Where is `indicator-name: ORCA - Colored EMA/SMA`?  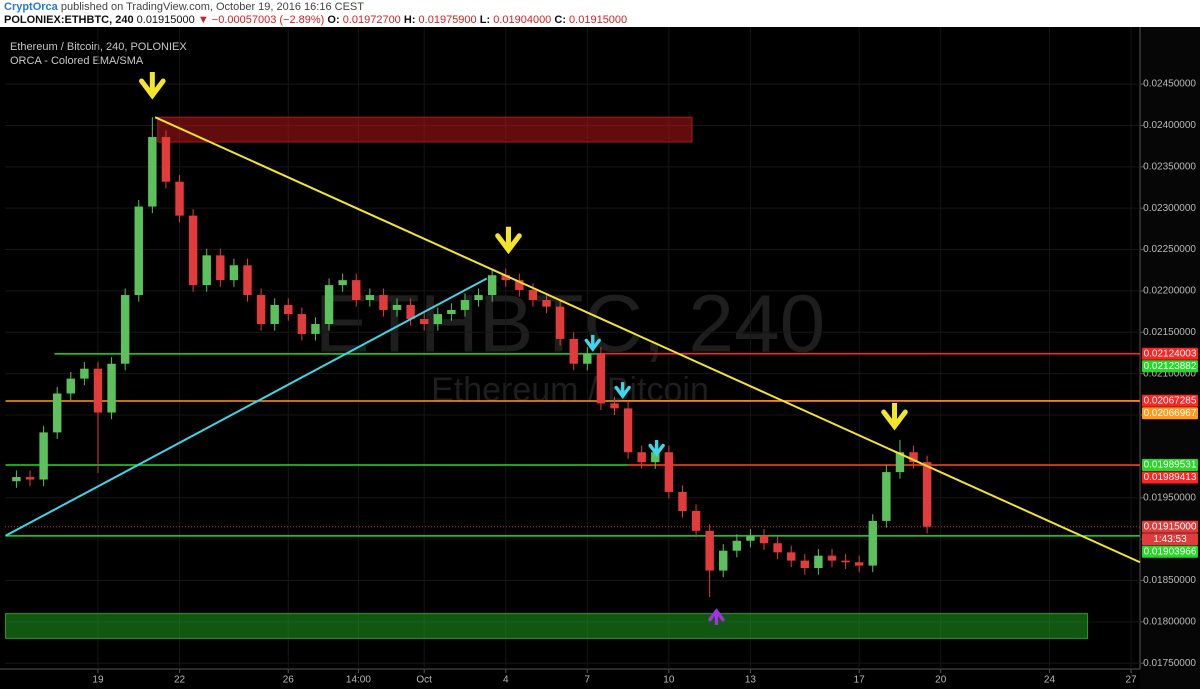
indicator-name: ORCA - Colored EMA/SMA is located at coordinates (77, 61).